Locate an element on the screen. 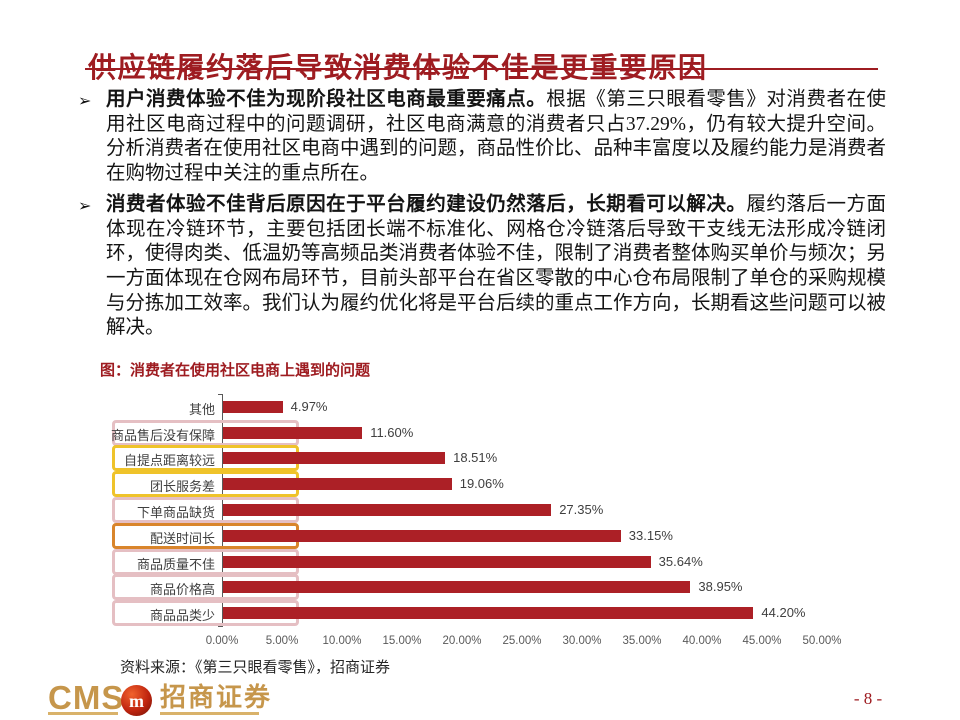 This screenshot has height=720, width=960. category-label: 团长服务差 is located at coordinates (182, 487).